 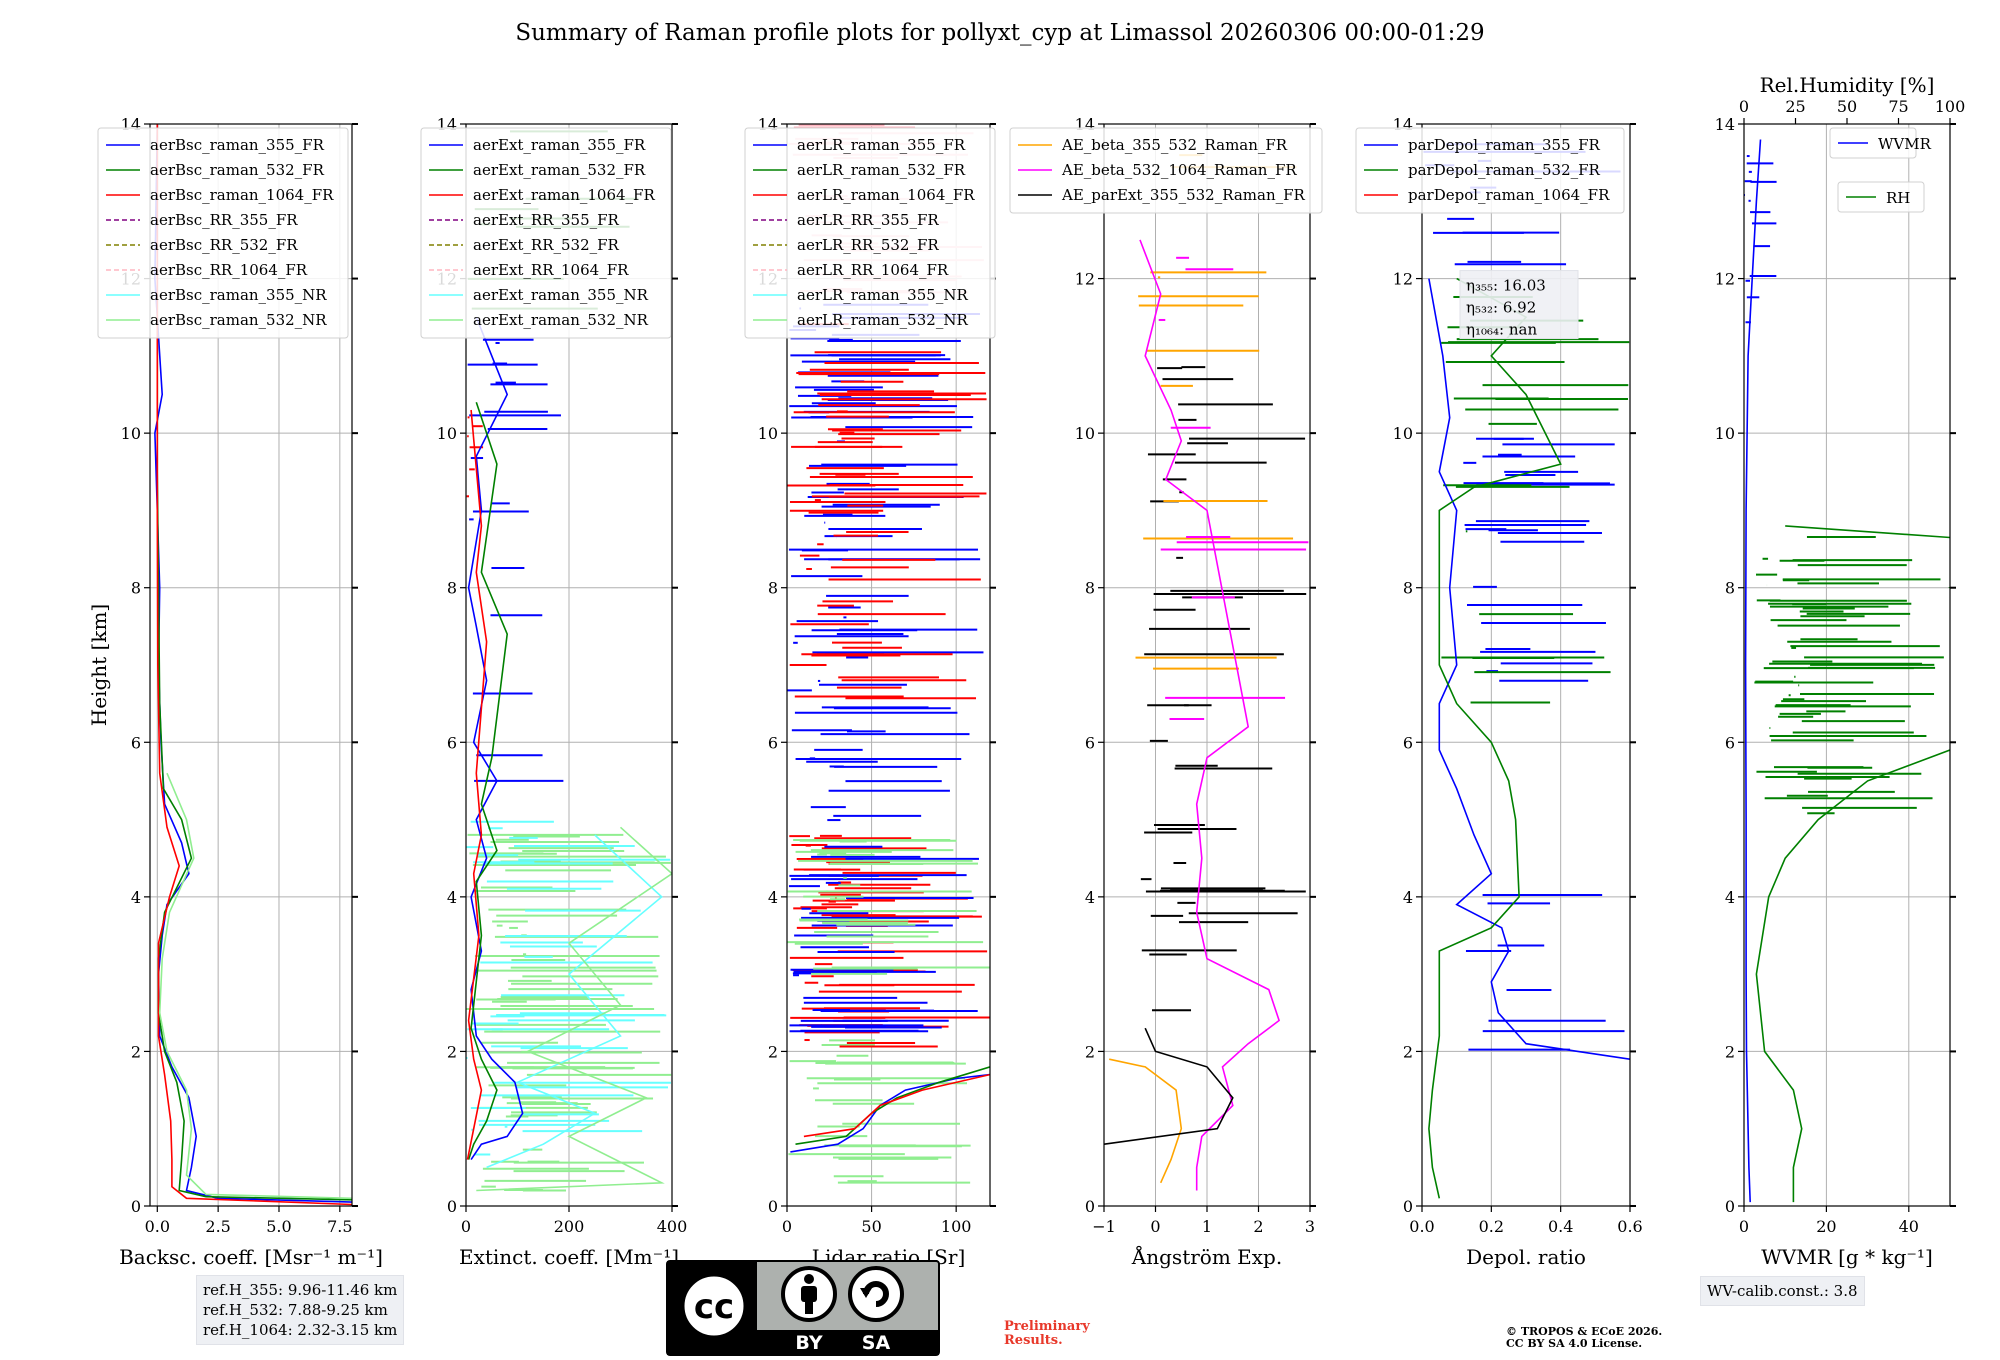 I want to click on legend-label: RH, so click(x=1898, y=198).